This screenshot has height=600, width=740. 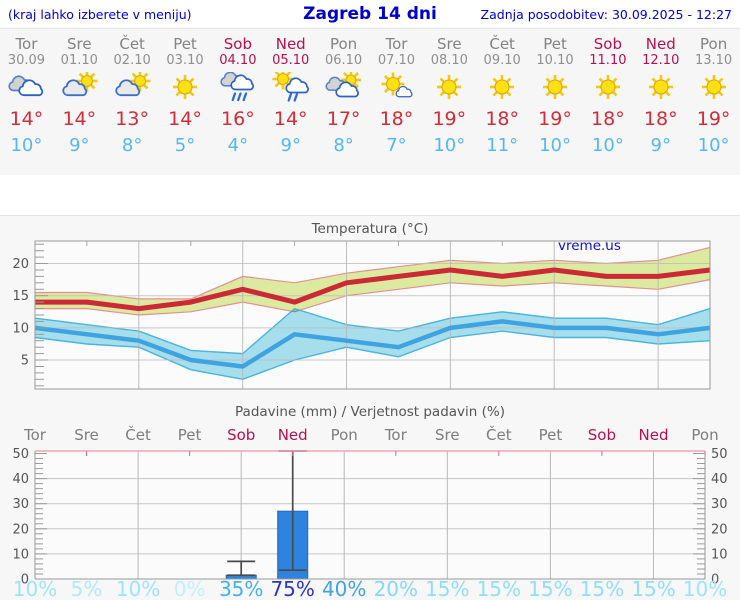 I want to click on precip-day-label: Pet, so click(x=550, y=435).